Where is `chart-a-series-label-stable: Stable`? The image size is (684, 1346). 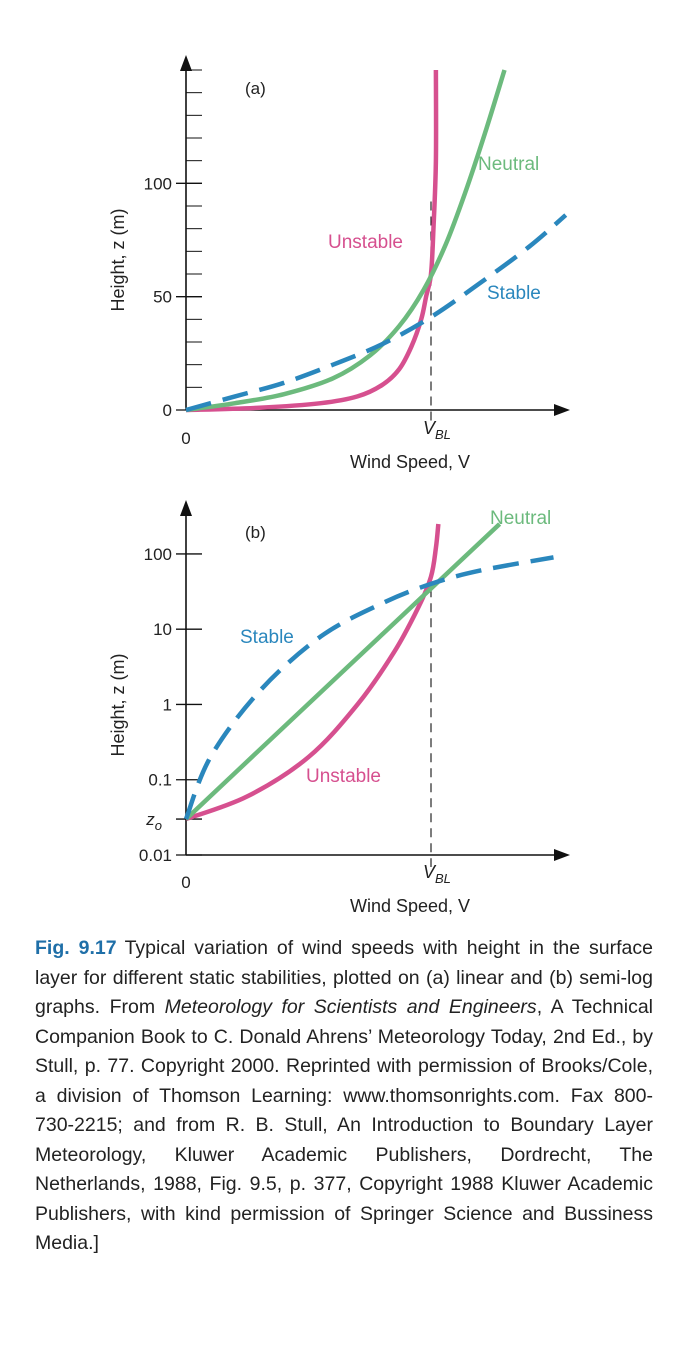
chart-a-series-label-stable: Stable is located at coordinates (514, 293).